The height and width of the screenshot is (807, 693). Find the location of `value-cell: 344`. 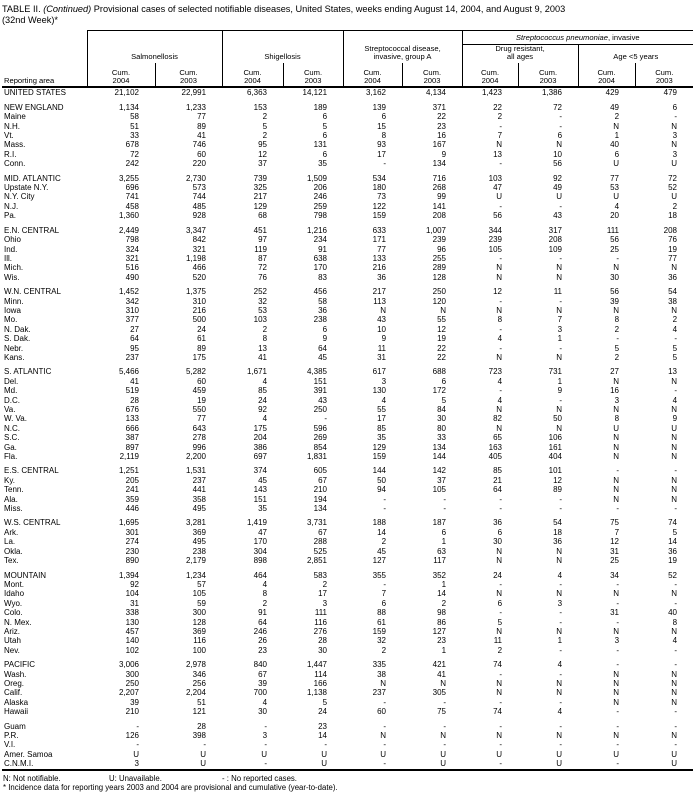

value-cell: 344 is located at coordinates (495, 230).